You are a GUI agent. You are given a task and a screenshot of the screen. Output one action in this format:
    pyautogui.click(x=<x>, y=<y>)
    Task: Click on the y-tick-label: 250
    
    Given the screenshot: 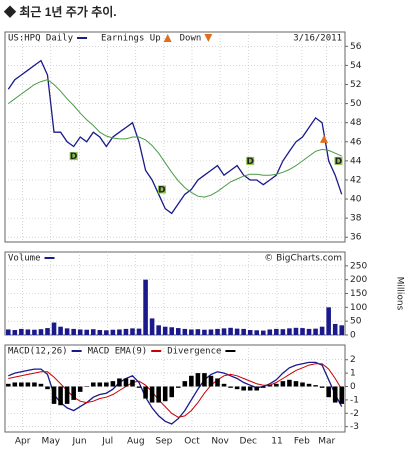 What is the action you would take?
    pyautogui.click(x=358, y=266)
    